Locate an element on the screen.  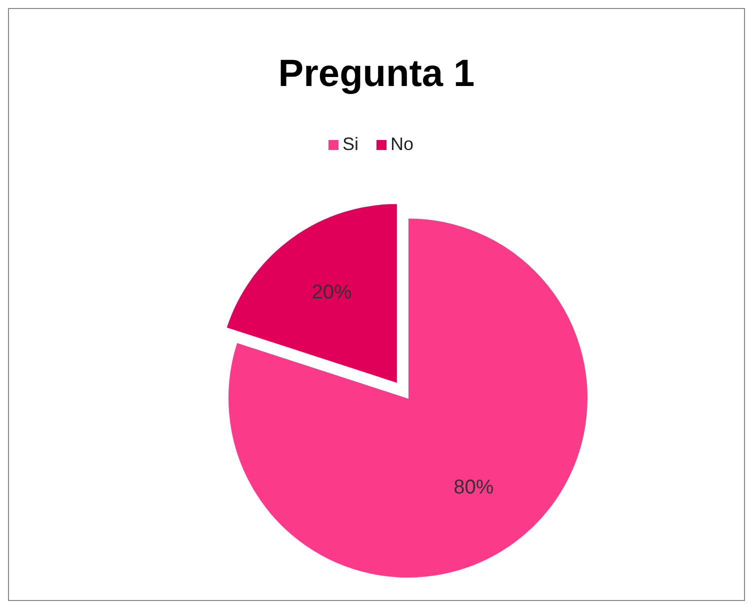
legend-label: Si is located at coordinates (350, 144).